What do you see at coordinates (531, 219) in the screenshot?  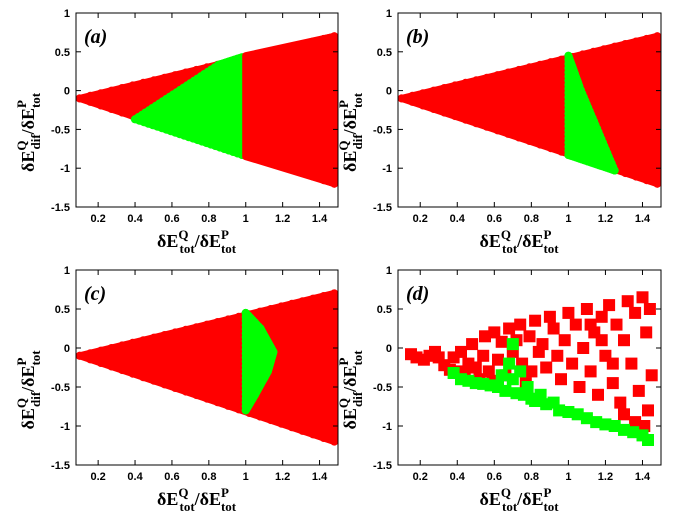 I see `x-tick-label-b: 0.8` at bounding box center [531, 219].